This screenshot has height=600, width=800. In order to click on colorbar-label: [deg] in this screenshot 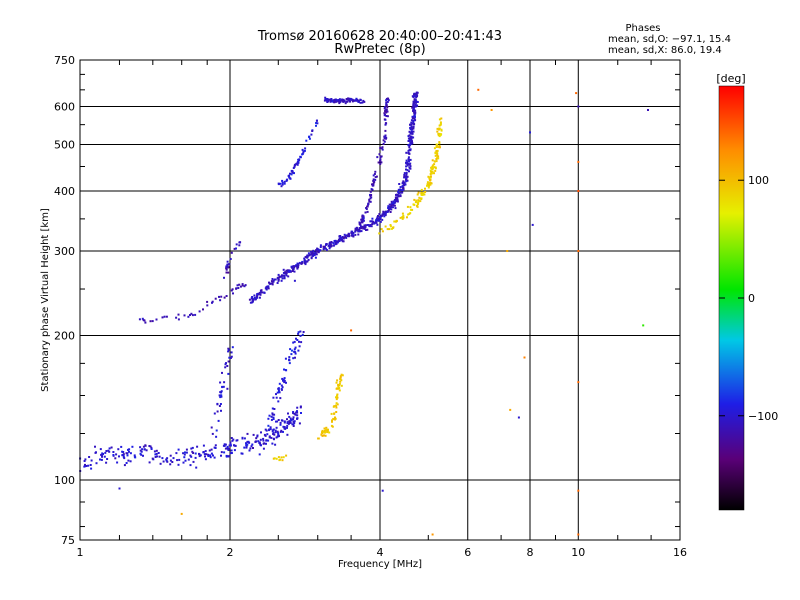, I will do `click(730, 78)`.